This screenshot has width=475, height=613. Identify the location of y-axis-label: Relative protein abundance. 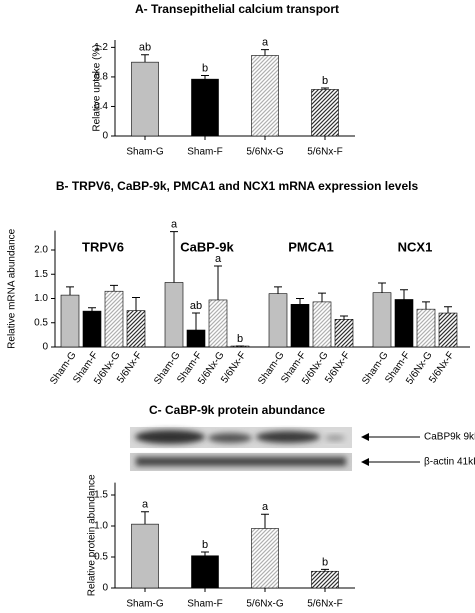
(92, 535).